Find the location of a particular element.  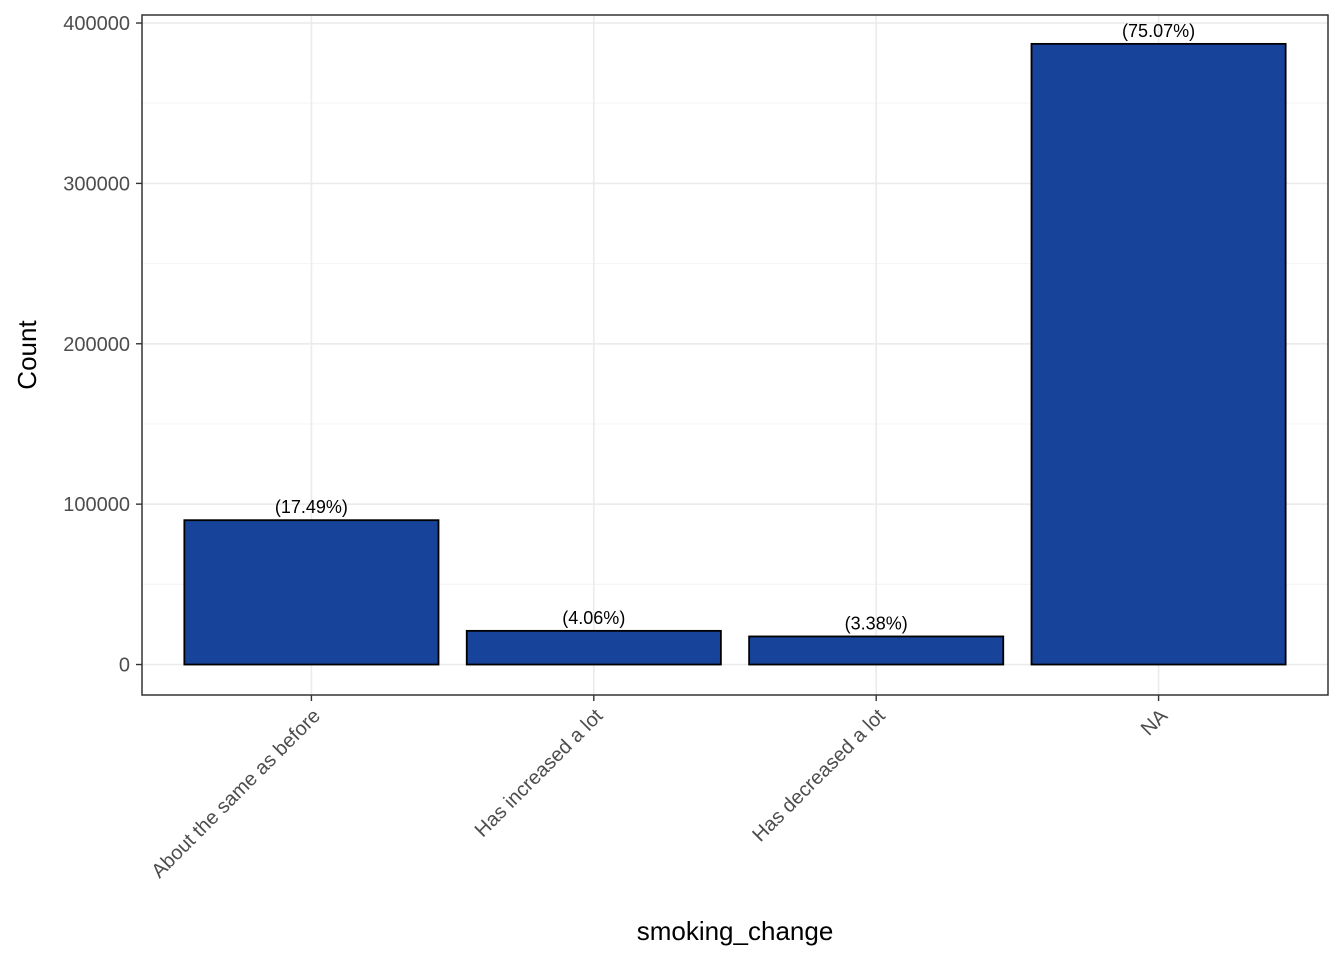

x-tick-label: Has decreased a lot is located at coordinates (819, 776).